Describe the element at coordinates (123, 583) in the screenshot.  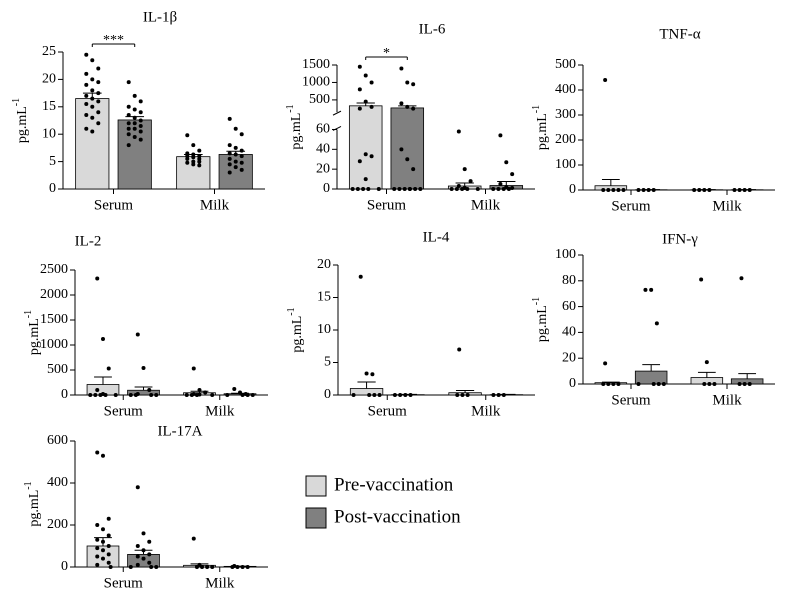
I see `x-tick-label: Serum` at that location.